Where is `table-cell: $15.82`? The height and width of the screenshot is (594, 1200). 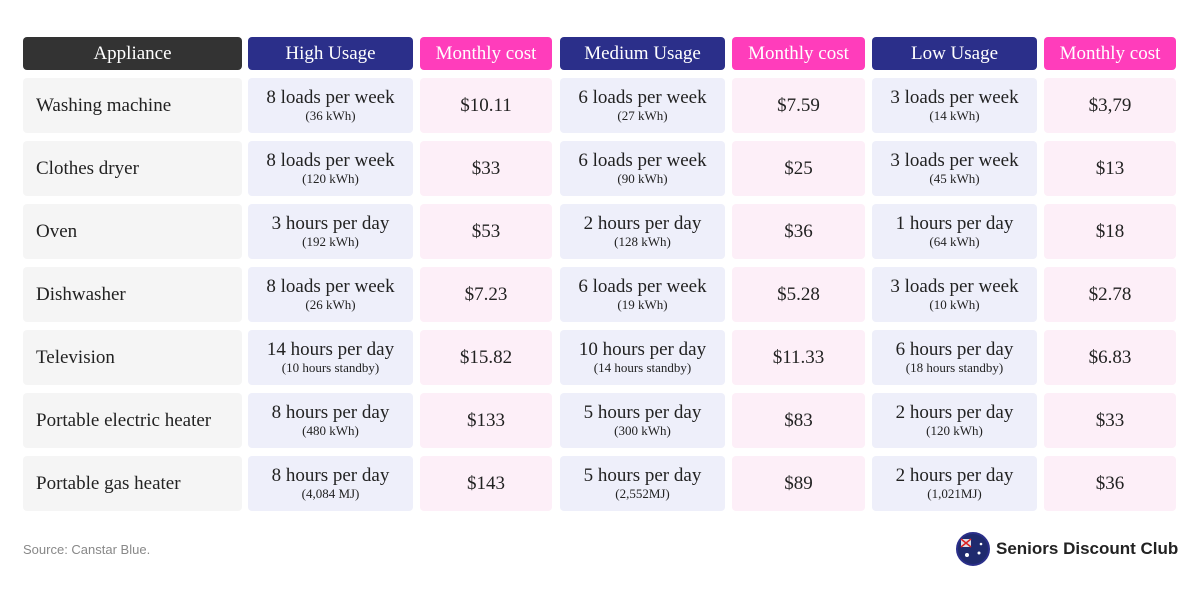 table-cell: $15.82 is located at coordinates (486, 357).